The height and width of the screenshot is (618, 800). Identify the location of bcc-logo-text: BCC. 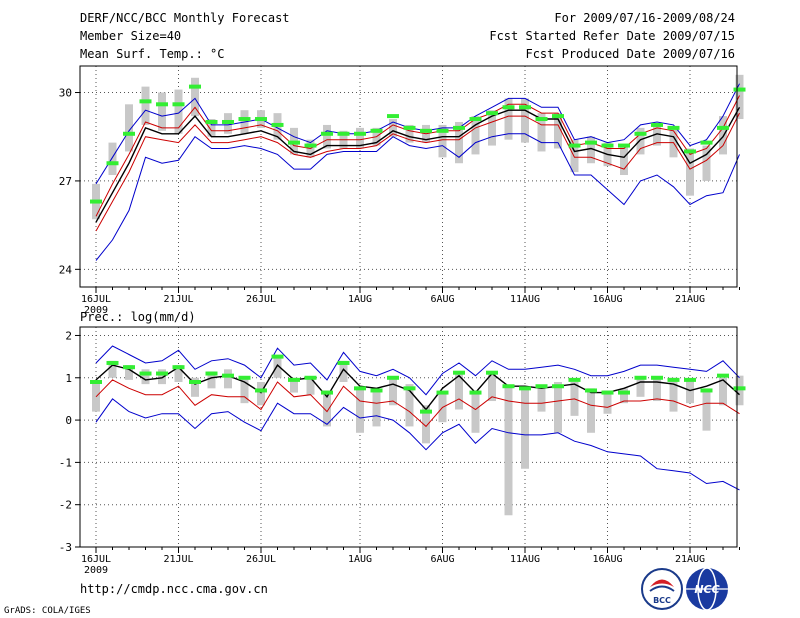
(662, 600).